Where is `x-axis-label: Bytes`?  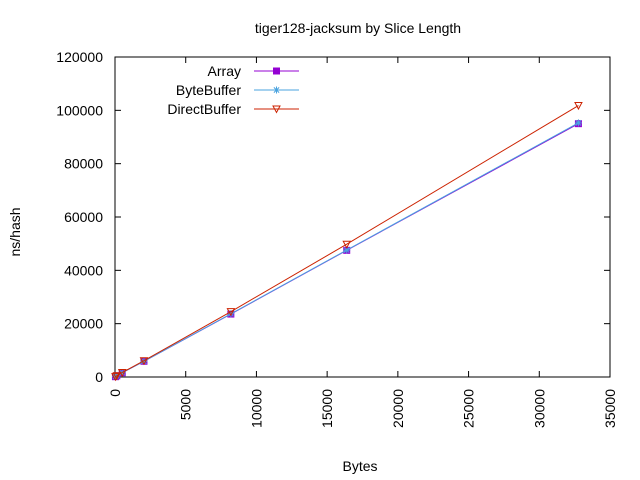
x-axis-label: Bytes is located at coordinates (359, 466).